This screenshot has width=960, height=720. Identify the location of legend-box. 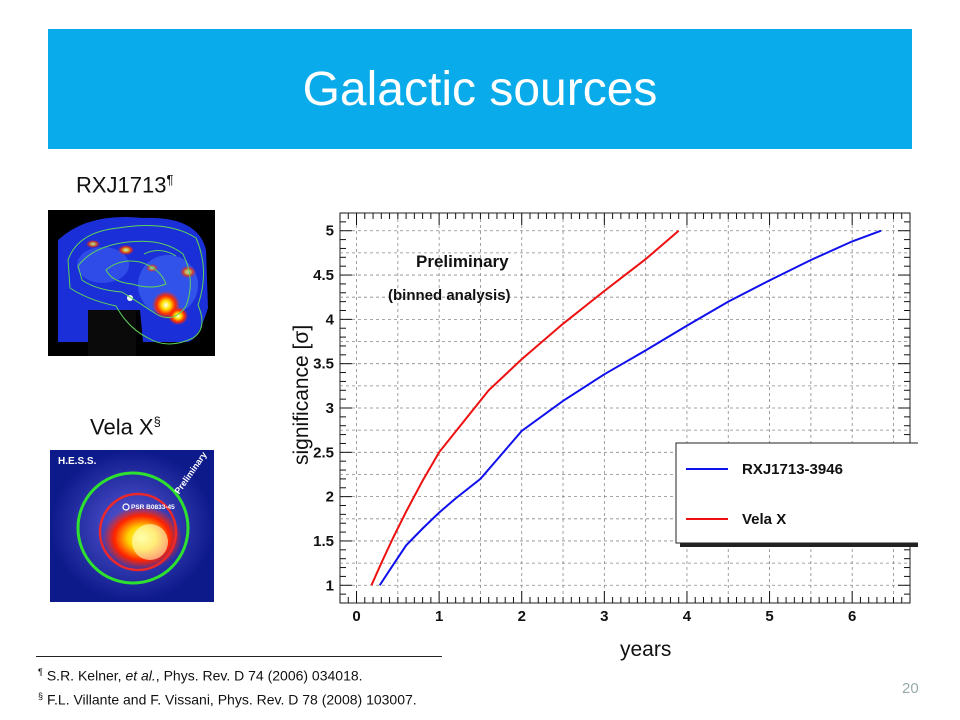
(796, 493).